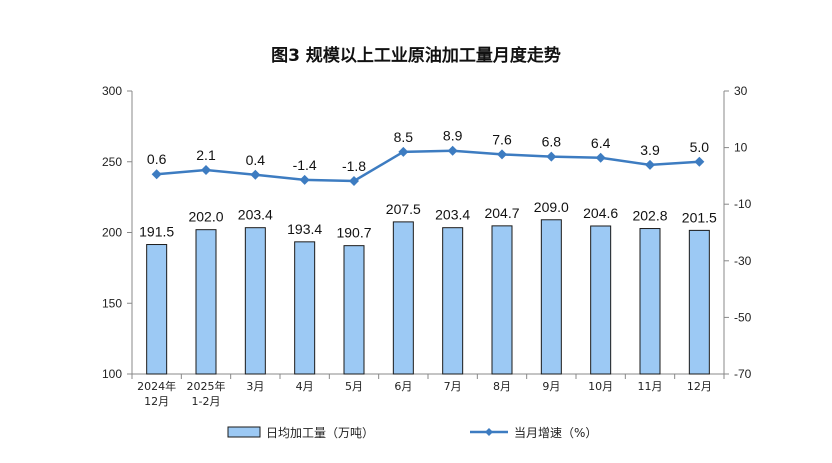  What do you see at coordinates (156, 232) in the screenshot?
I see `bar-value-label: 191.5` at bounding box center [156, 232].